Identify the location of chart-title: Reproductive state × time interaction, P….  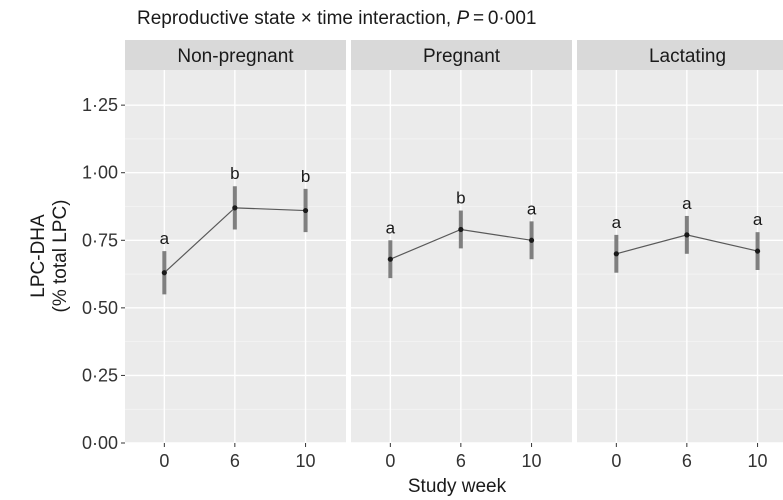
(336, 18).